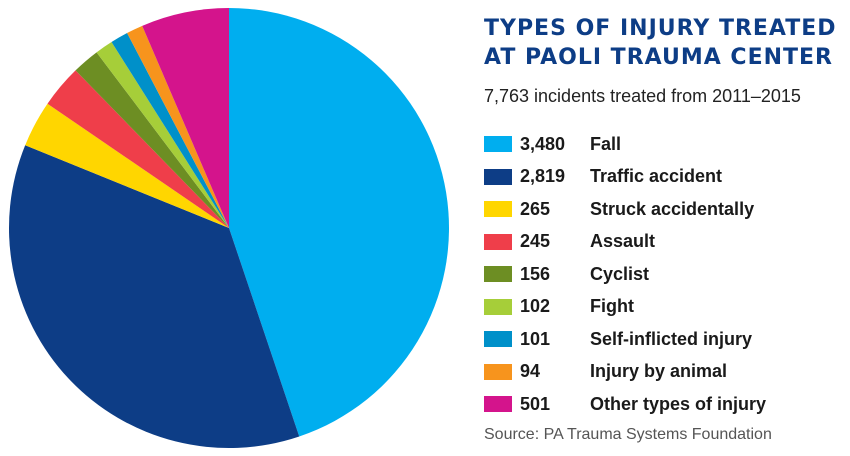 The height and width of the screenshot is (456, 850). What do you see at coordinates (535, 208) in the screenshot?
I see `legend-value: 265` at bounding box center [535, 208].